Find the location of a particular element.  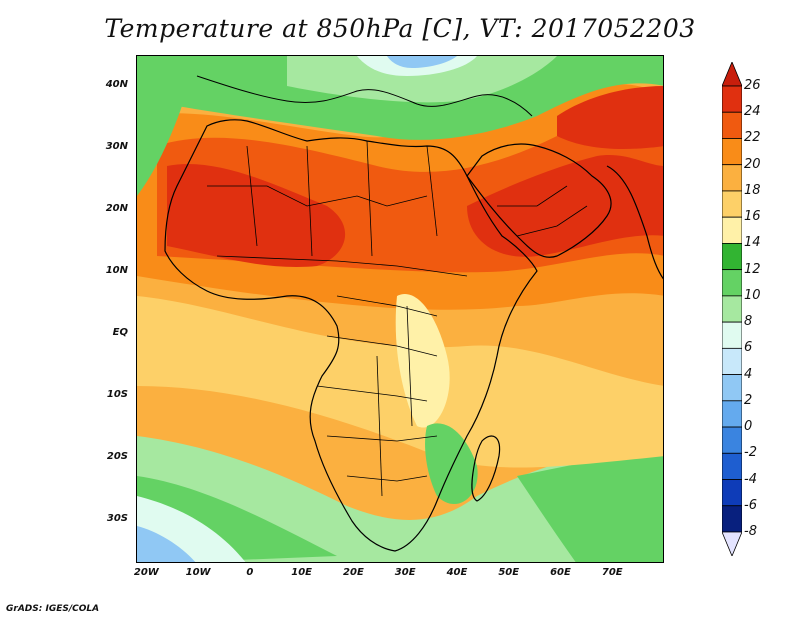

colorbar-level-label: 26 is located at coordinates (752, 85).